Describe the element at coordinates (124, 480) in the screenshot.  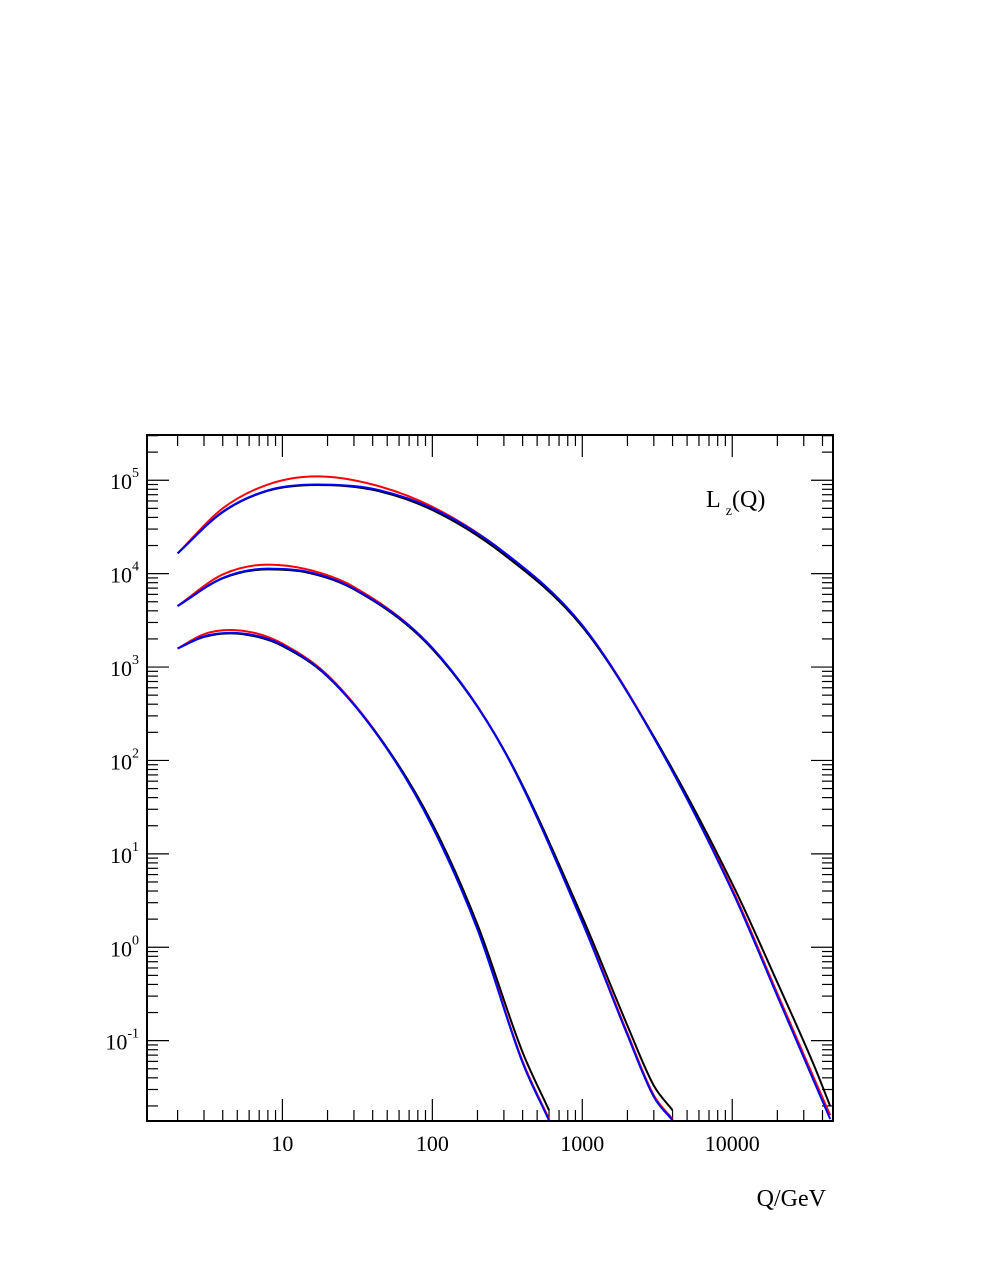
I see `y-tick-label: 10⁵` at that location.